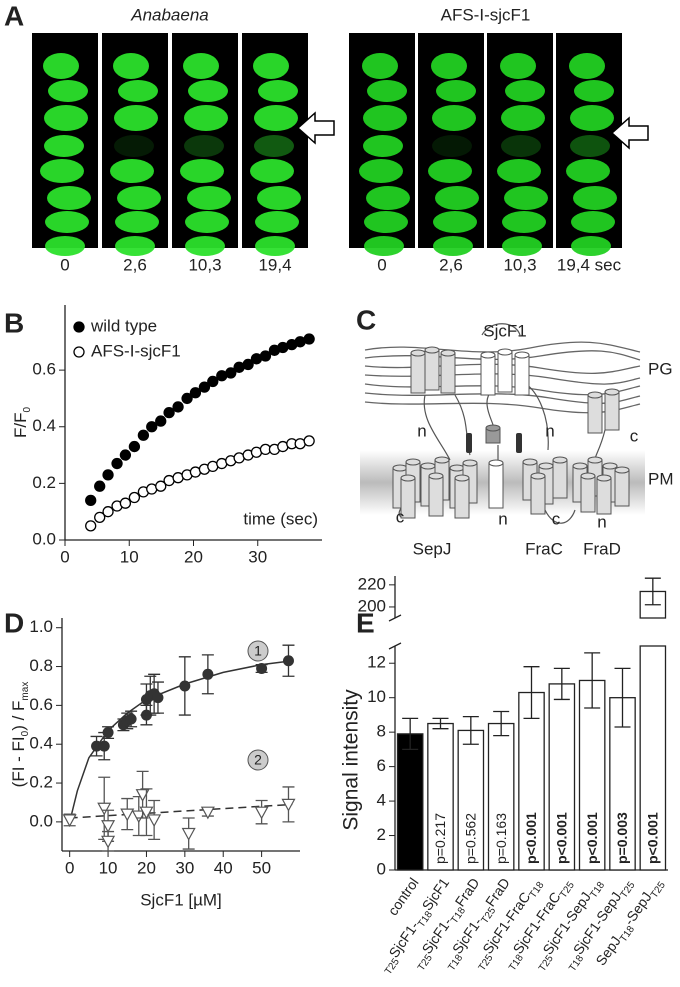 The width and height of the screenshot is (680, 987). I want to click on y-axis-label: (FI - FI0) / Fmax, so click(20, 735).